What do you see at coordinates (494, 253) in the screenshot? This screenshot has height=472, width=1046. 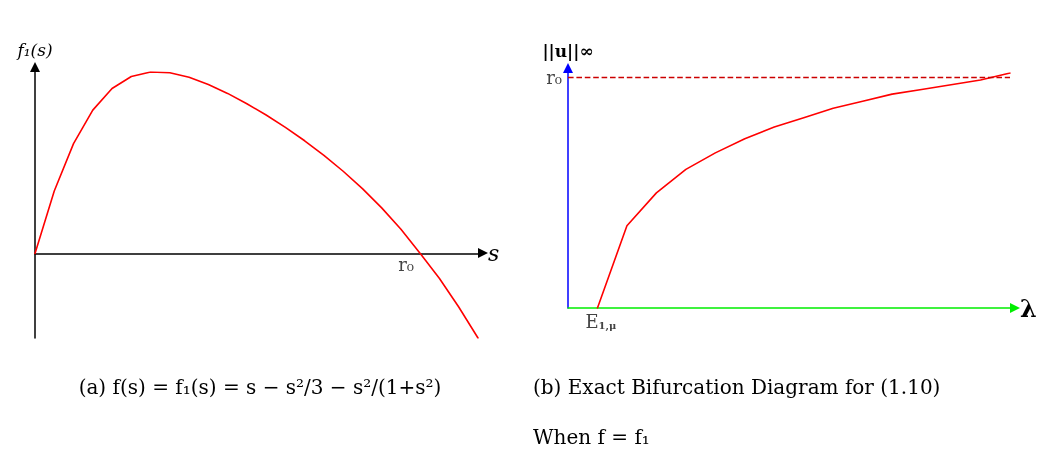 I see `x-axis-title: s` at bounding box center [494, 253].